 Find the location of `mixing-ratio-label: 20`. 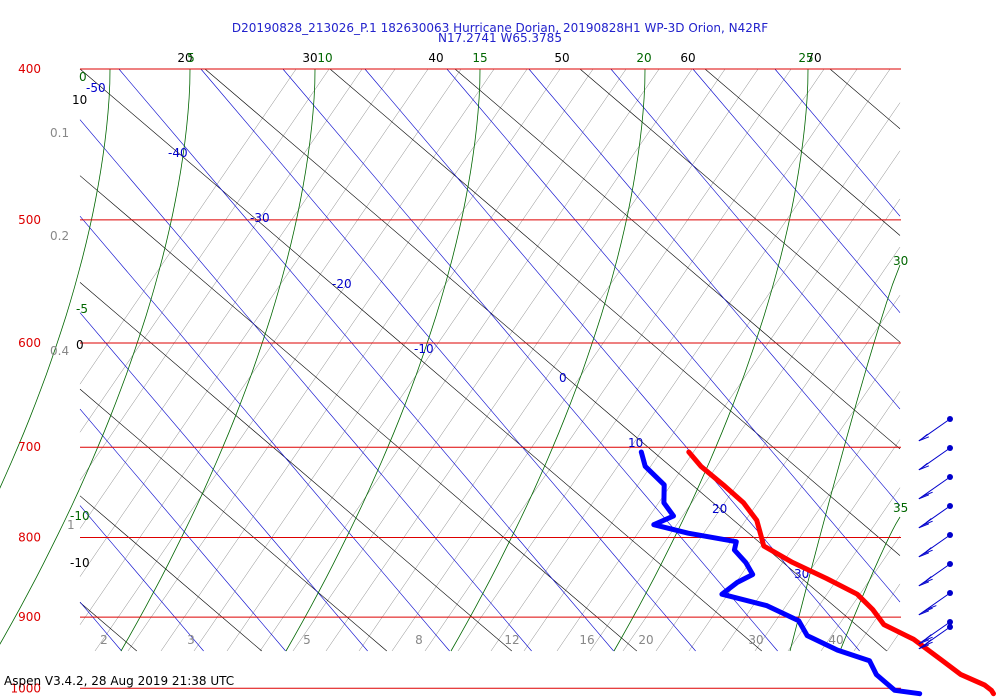

mixing-ratio-label: 20 is located at coordinates (645, 640).